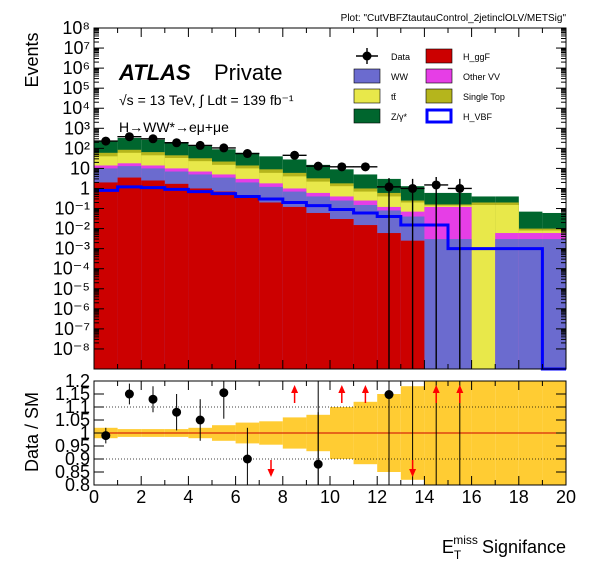 This screenshot has width=596, height=572. What do you see at coordinates (524, 547) in the screenshot?
I see `x-axis-title-rest: Signifance` at bounding box center [524, 547].